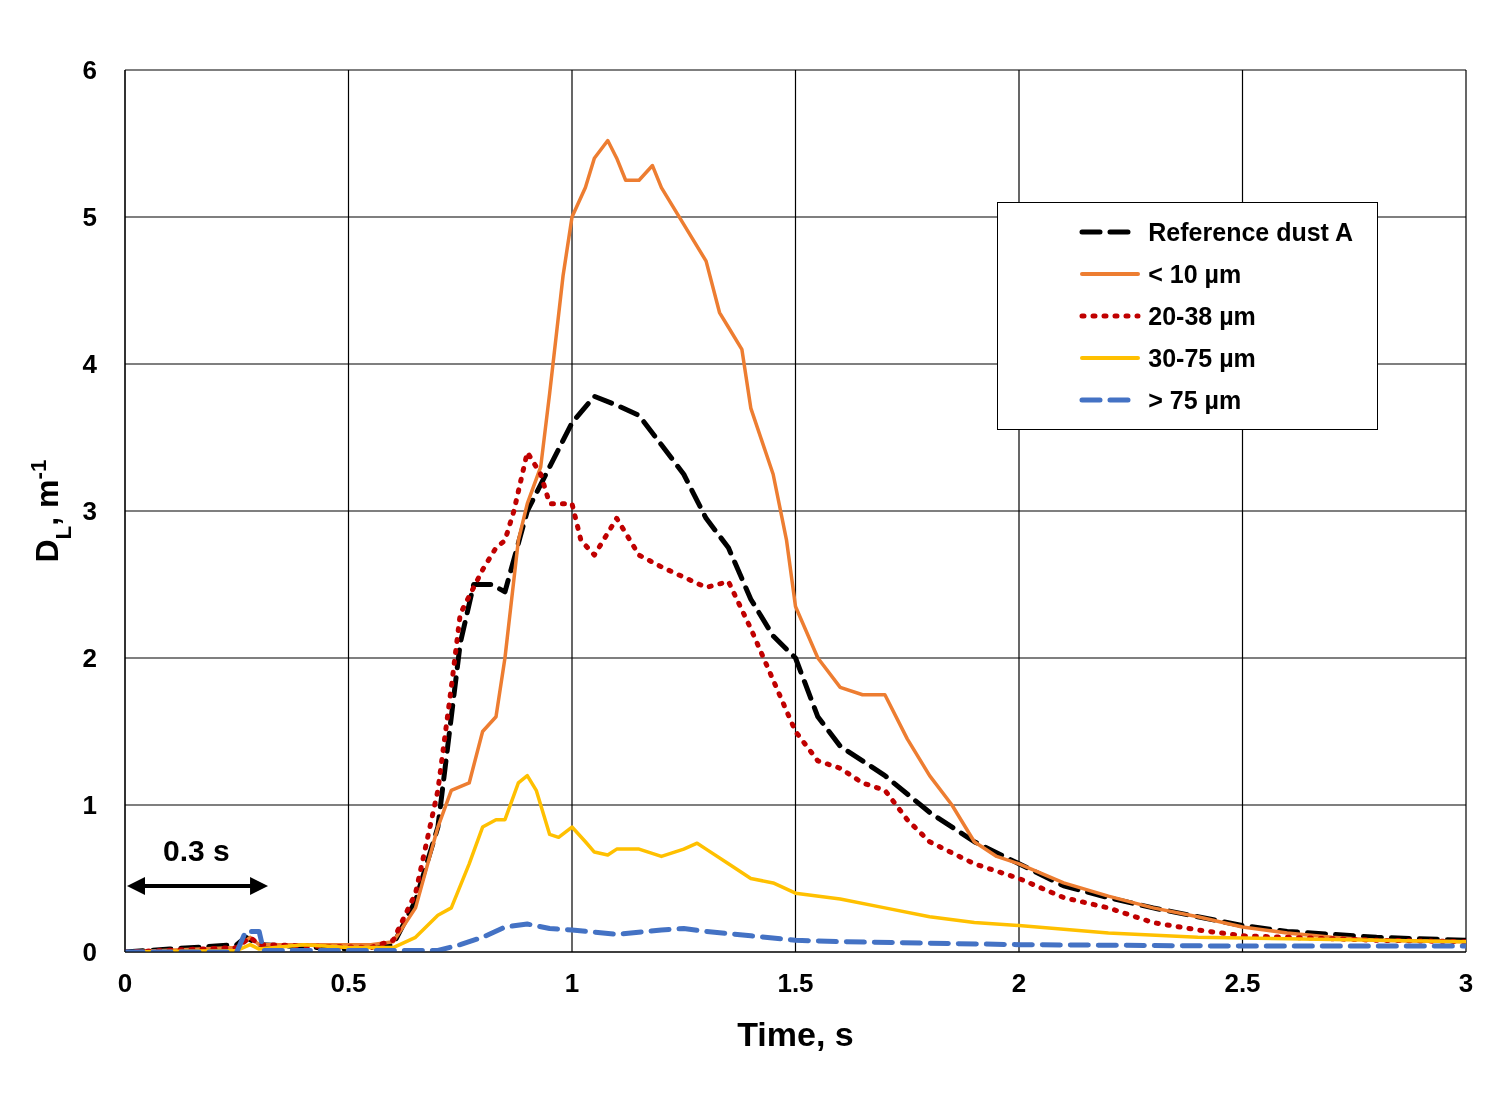 The height and width of the screenshot is (1099, 1504). I want to click on y-tick-label: 0, so click(89, 952).